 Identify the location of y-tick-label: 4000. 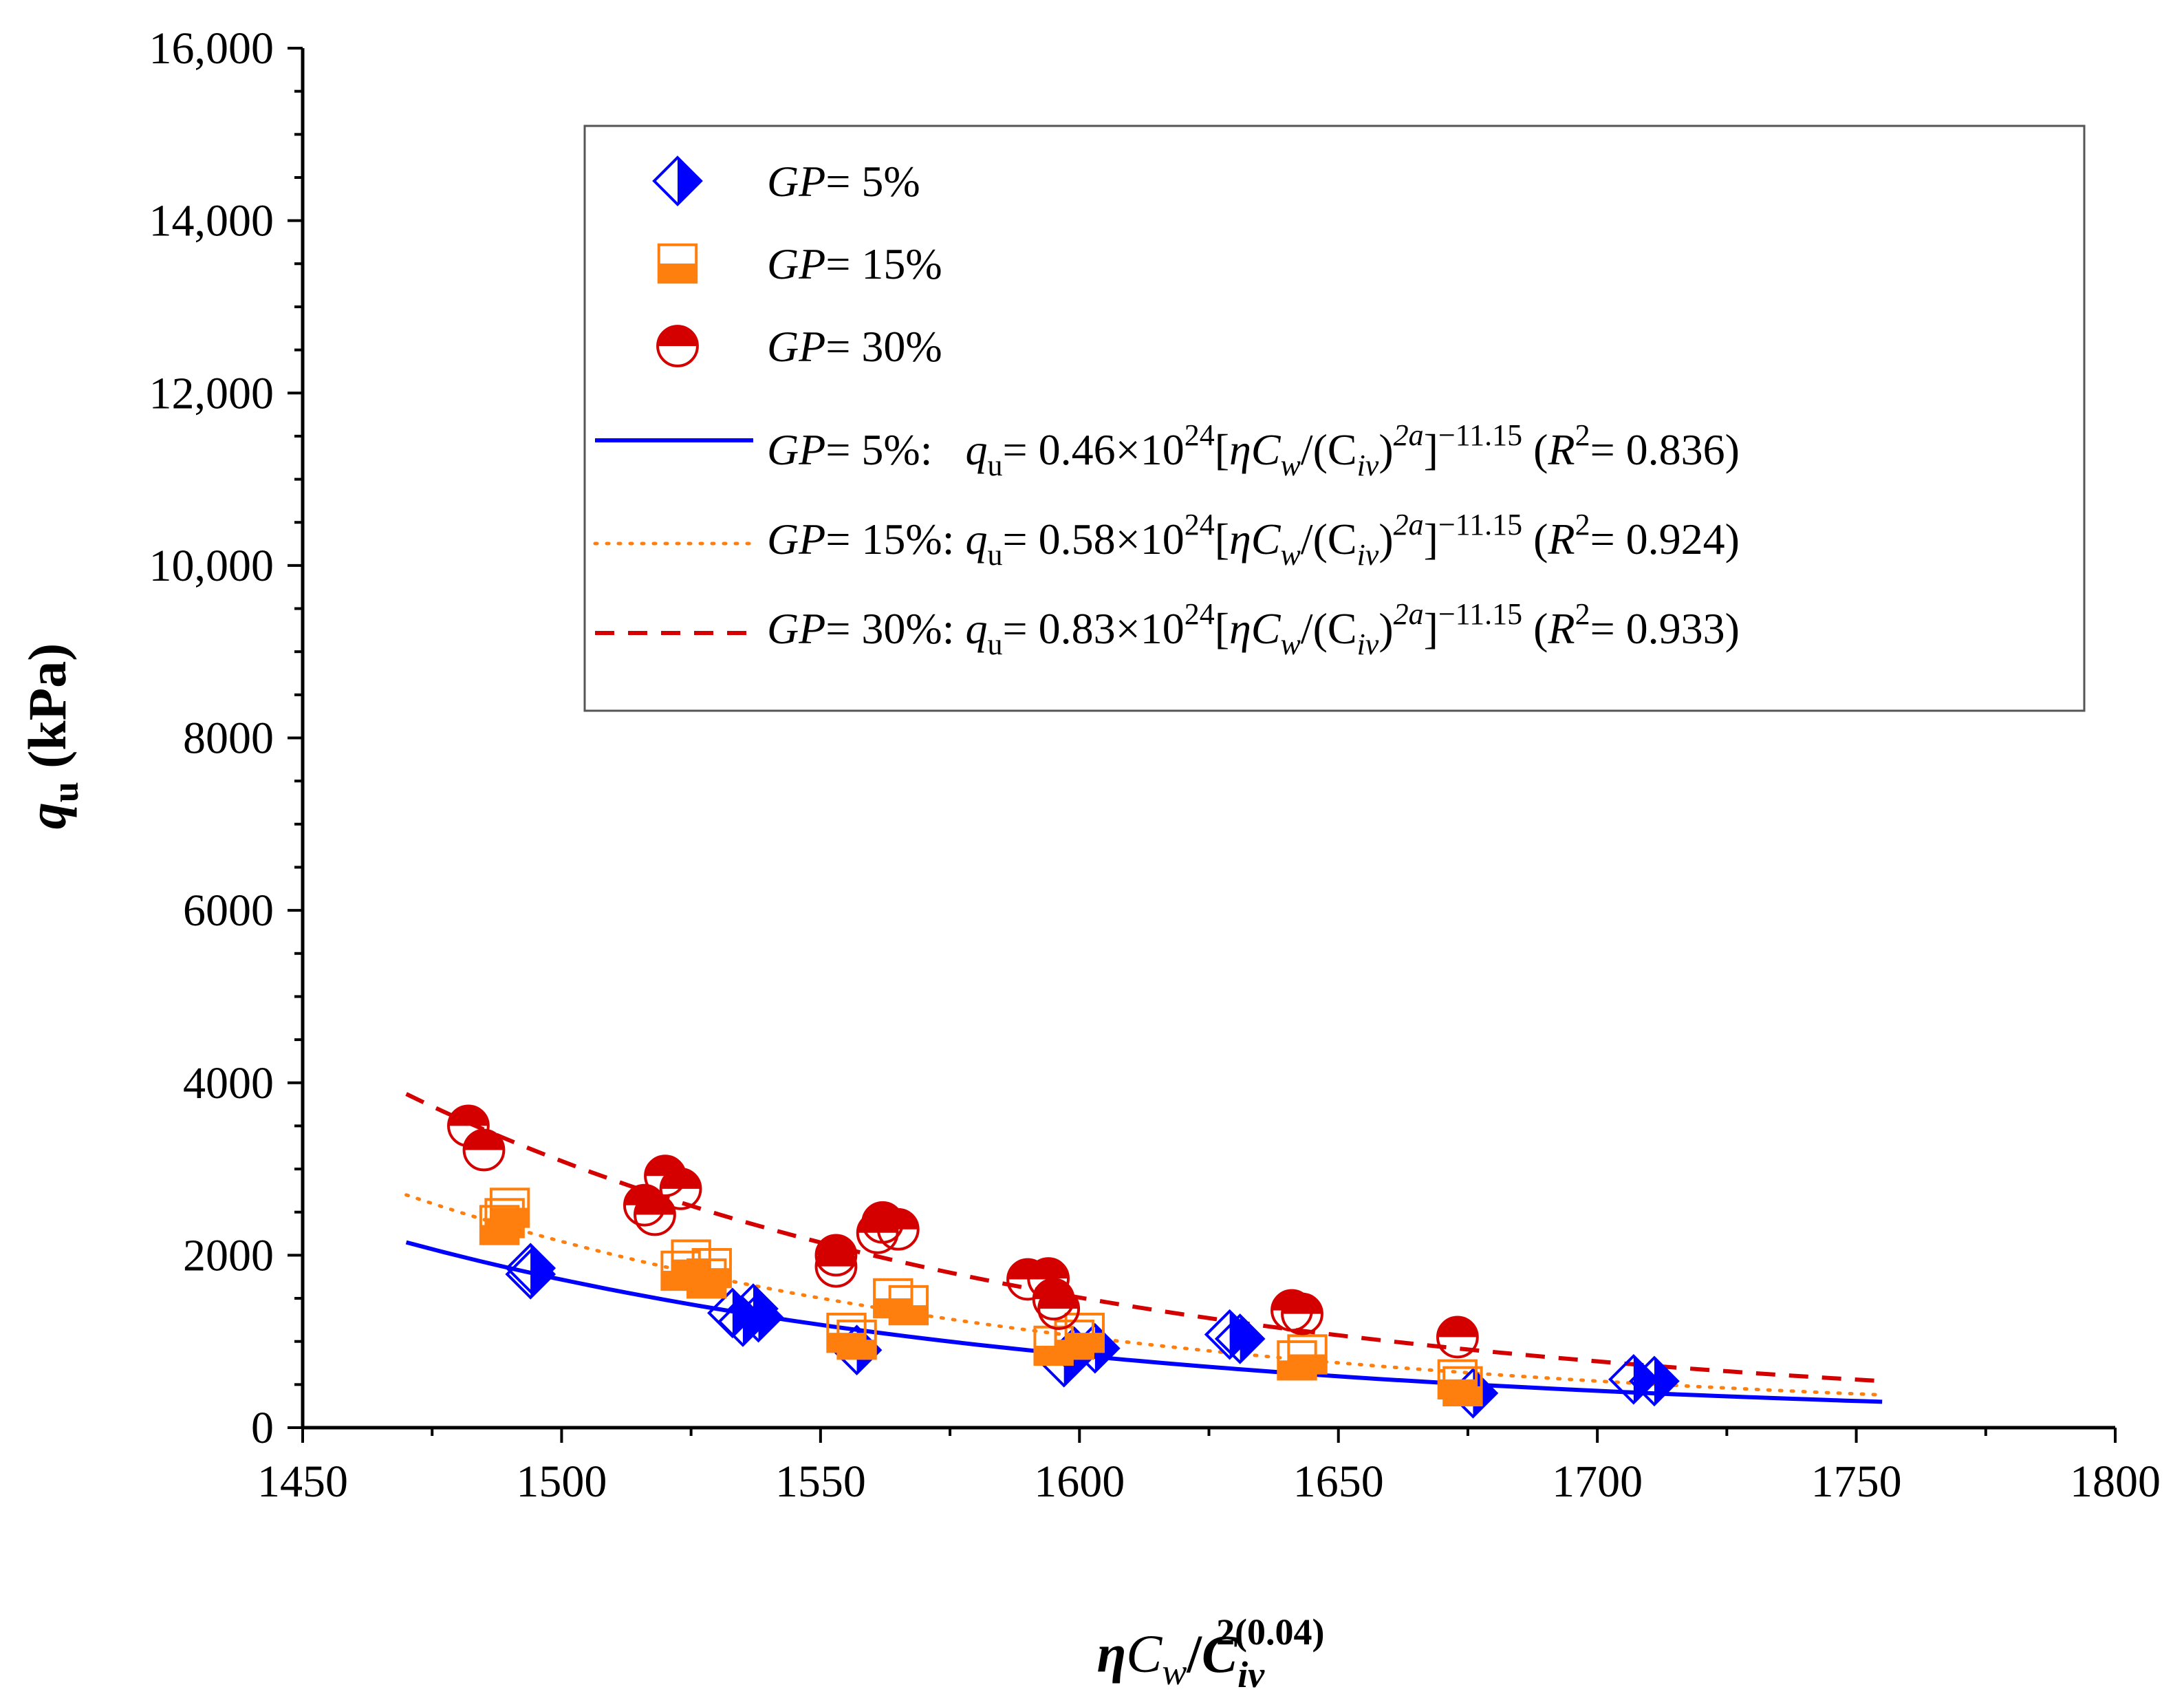
(229, 1083).